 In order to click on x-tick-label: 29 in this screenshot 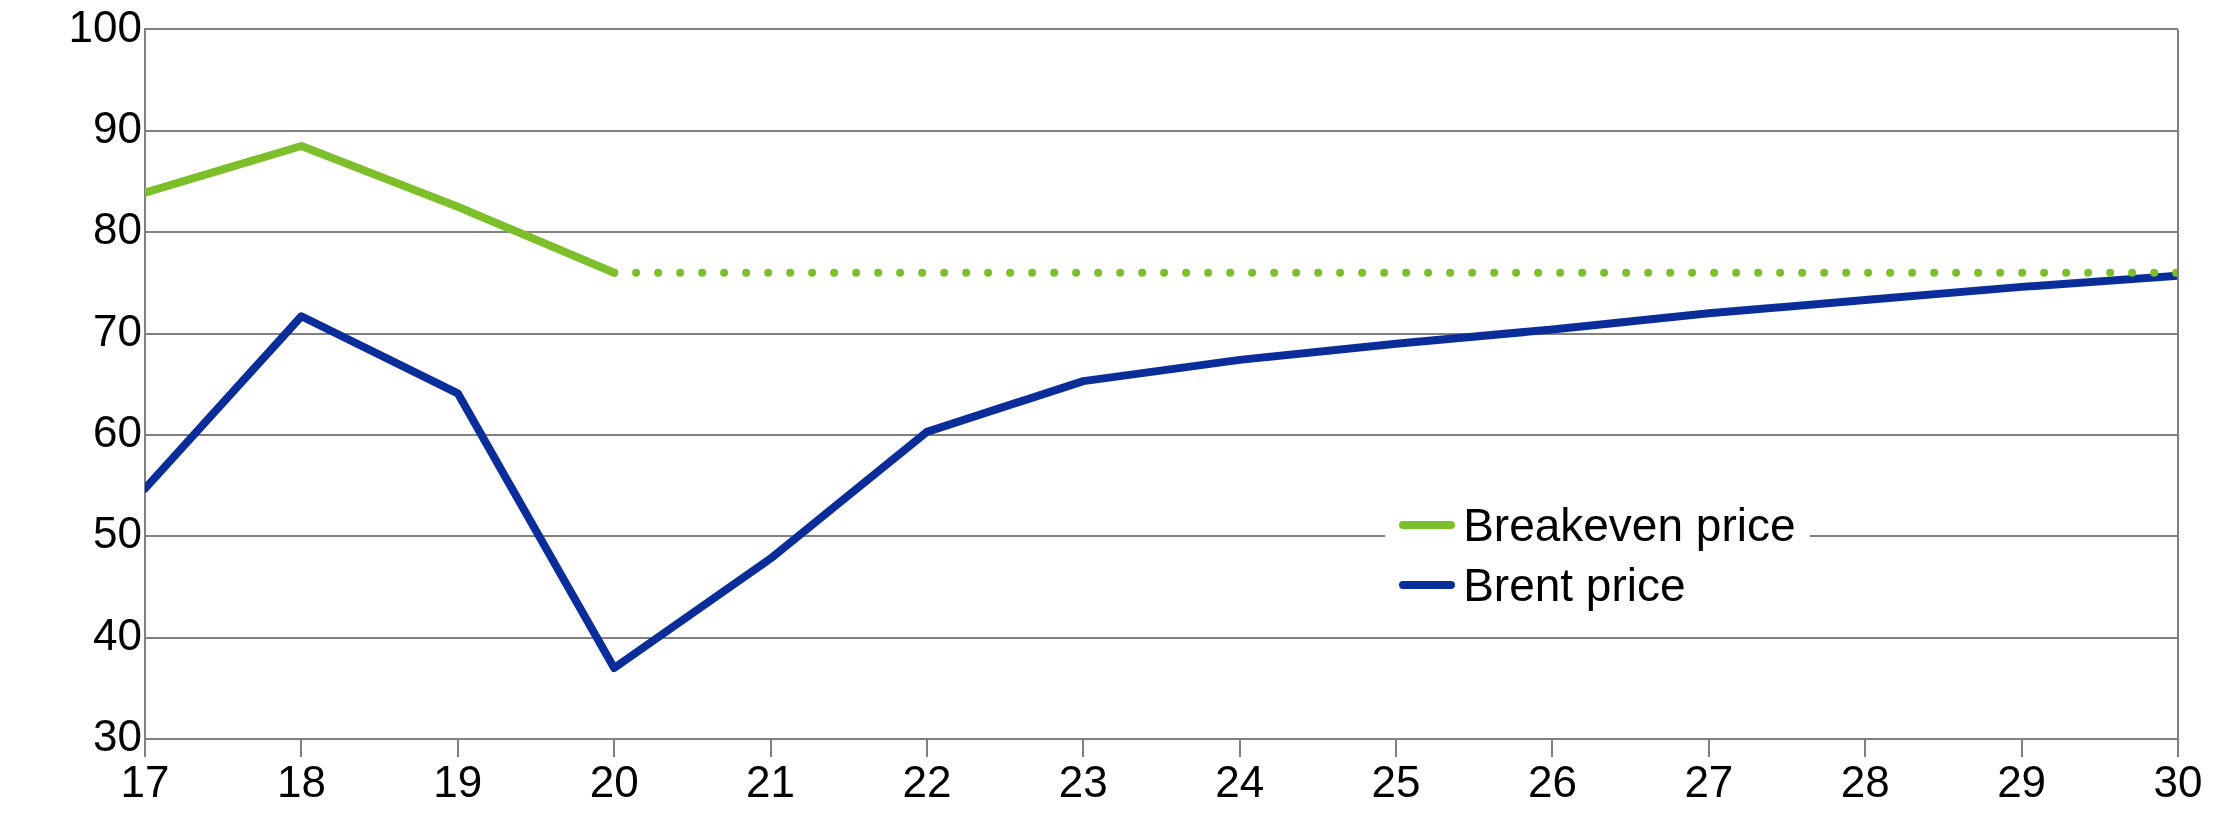, I will do `click(2022, 782)`.